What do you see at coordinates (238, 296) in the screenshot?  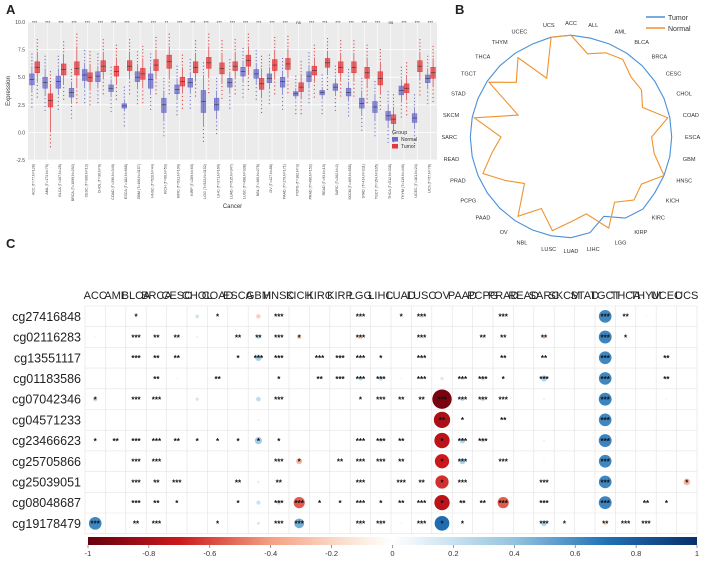 I see `heatmap-column-label: ESCA` at bounding box center [238, 296].